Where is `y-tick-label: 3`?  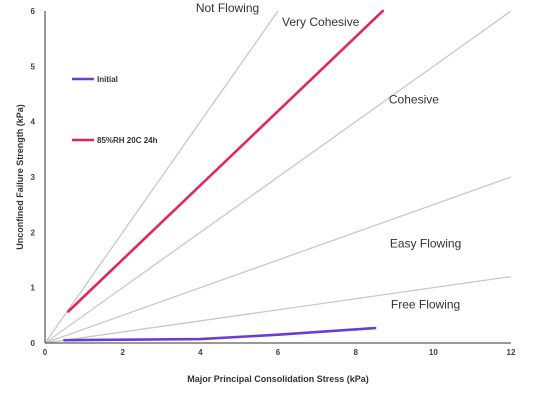 y-tick-label: 3 is located at coordinates (33, 177).